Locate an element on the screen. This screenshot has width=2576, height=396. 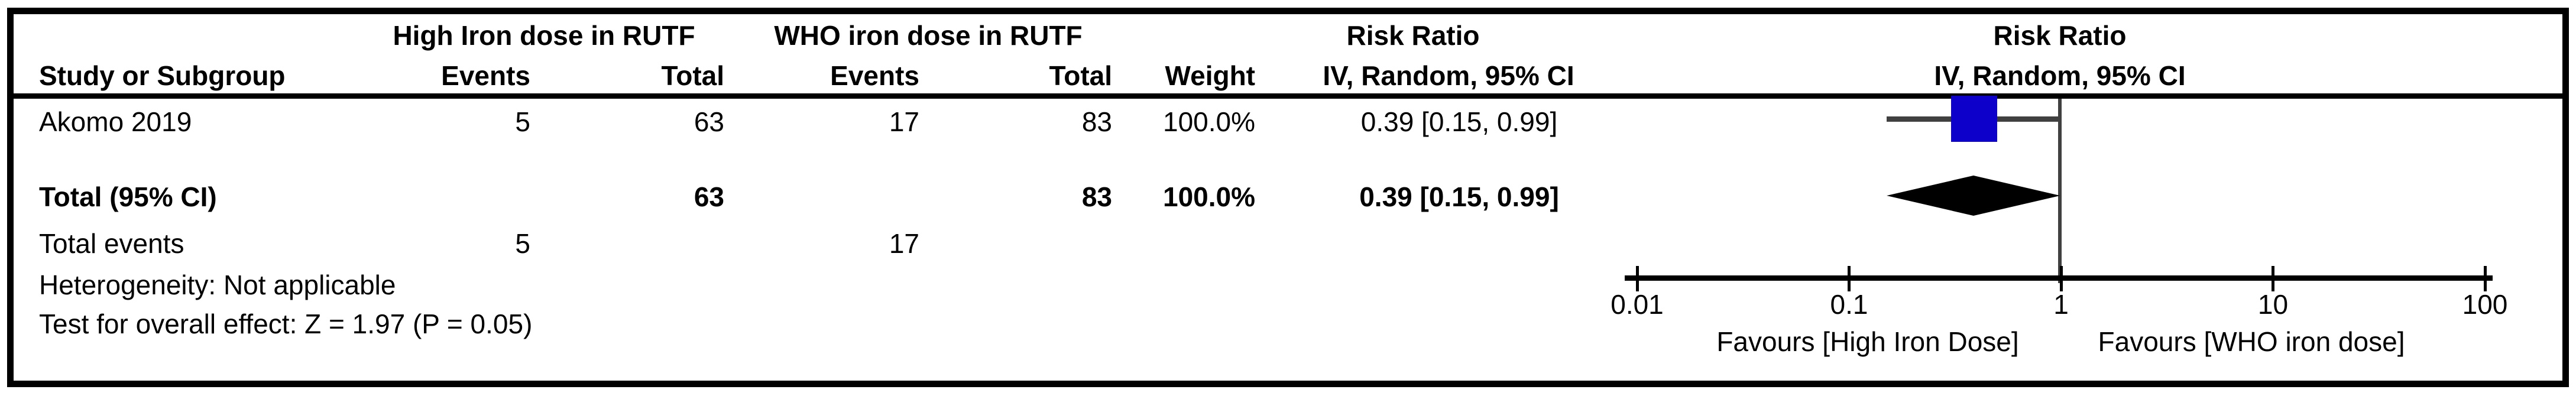
null-effect-line is located at coordinates (2060, 191).